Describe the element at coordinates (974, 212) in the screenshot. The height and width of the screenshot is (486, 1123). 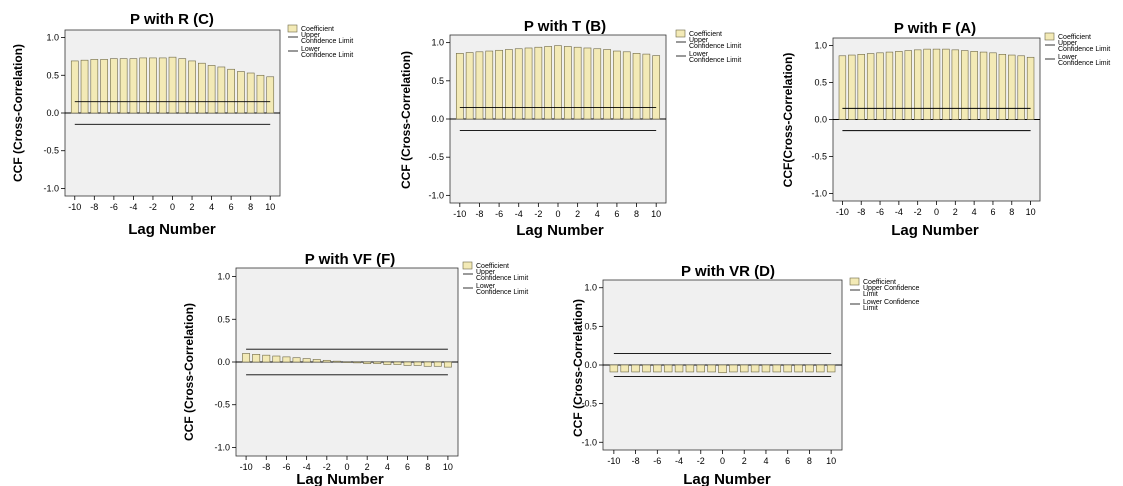
I see `x-tick-label: 4` at that location.